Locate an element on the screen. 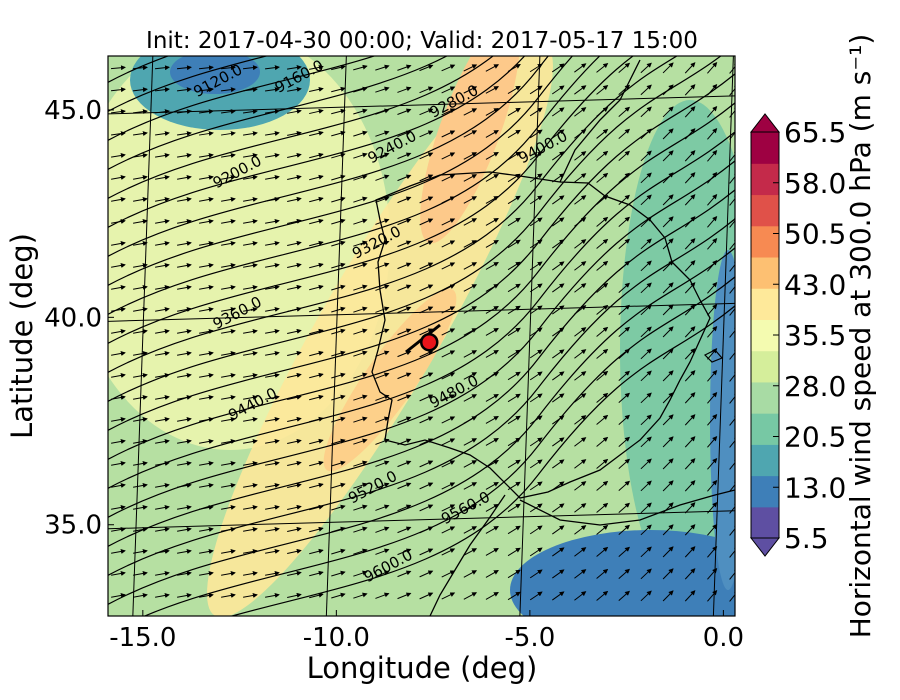 The width and height of the screenshot is (900, 700). colorbar-ticks: 65.5 58.0 50.5 43.0 35.5 28.0 20.5 13.0 5.5 is located at coordinates (809, 335).